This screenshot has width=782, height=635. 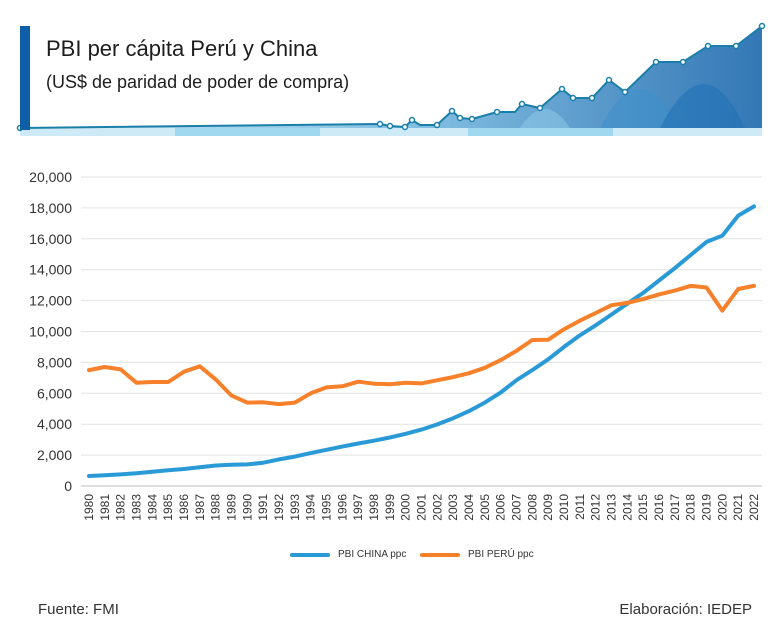 What do you see at coordinates (311, 507) in the screenshot?
I see `x-tick-label: 1994` at bounding box center [311, 507].